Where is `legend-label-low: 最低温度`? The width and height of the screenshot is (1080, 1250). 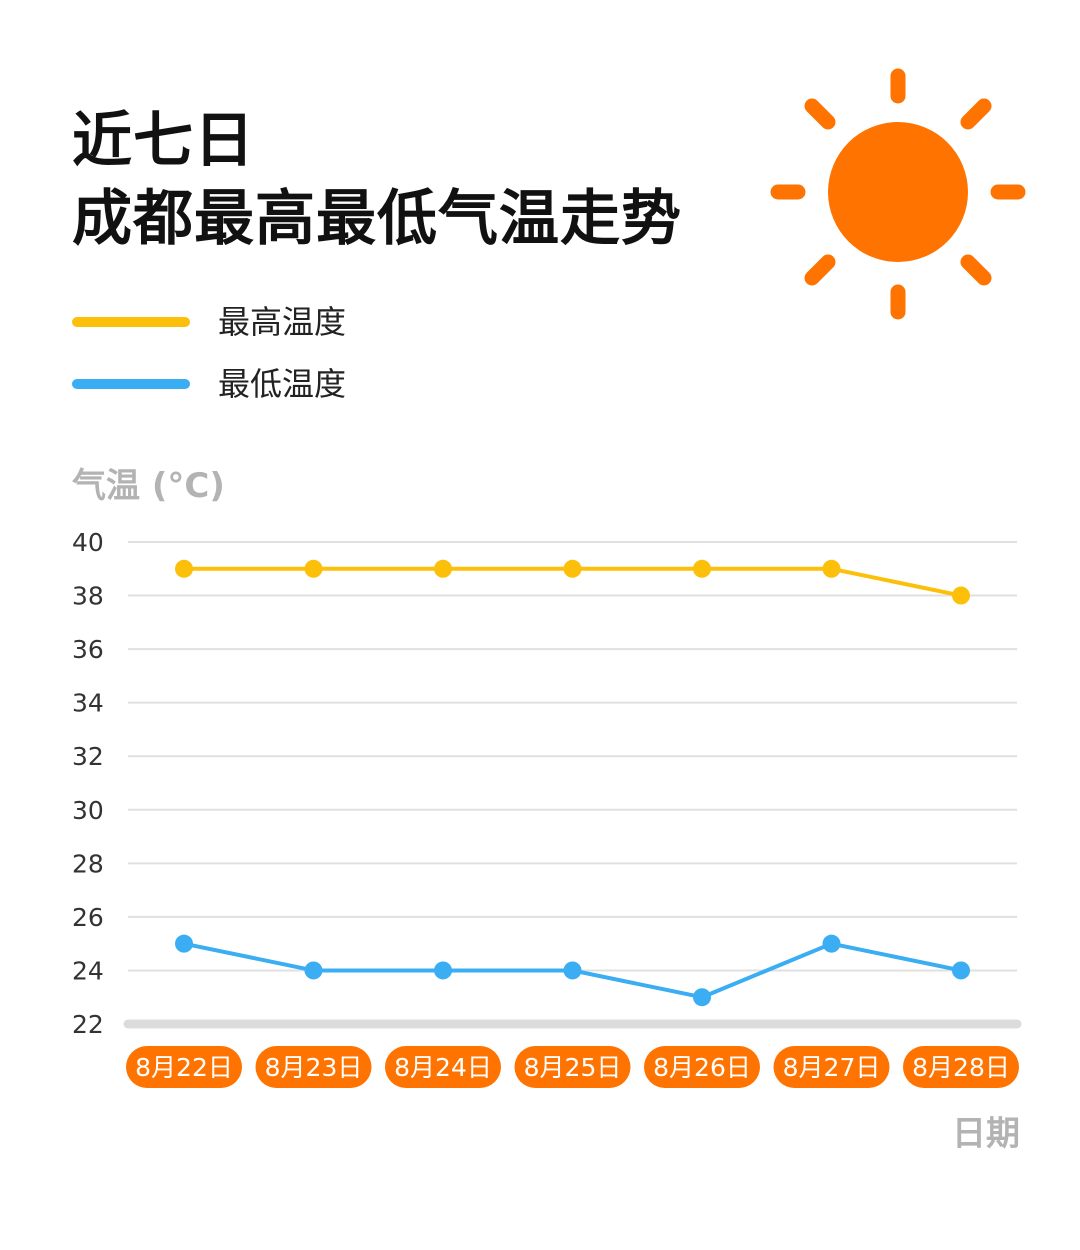
legend-label-low: 最低温度 is located at coordinates (282, 384).